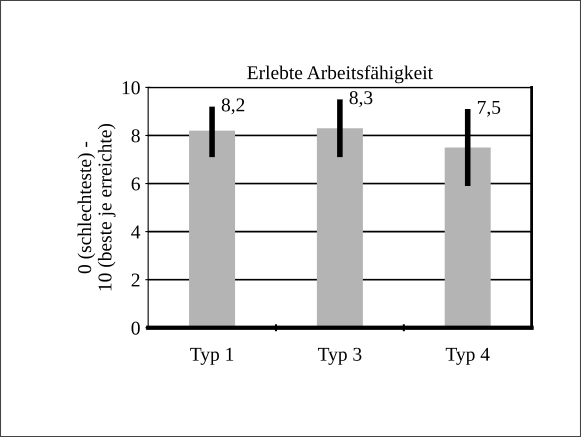 Image resolution: width=581 pixels, height=437 pixels. I want to click on data-label: 8,2, so click(233, 106).